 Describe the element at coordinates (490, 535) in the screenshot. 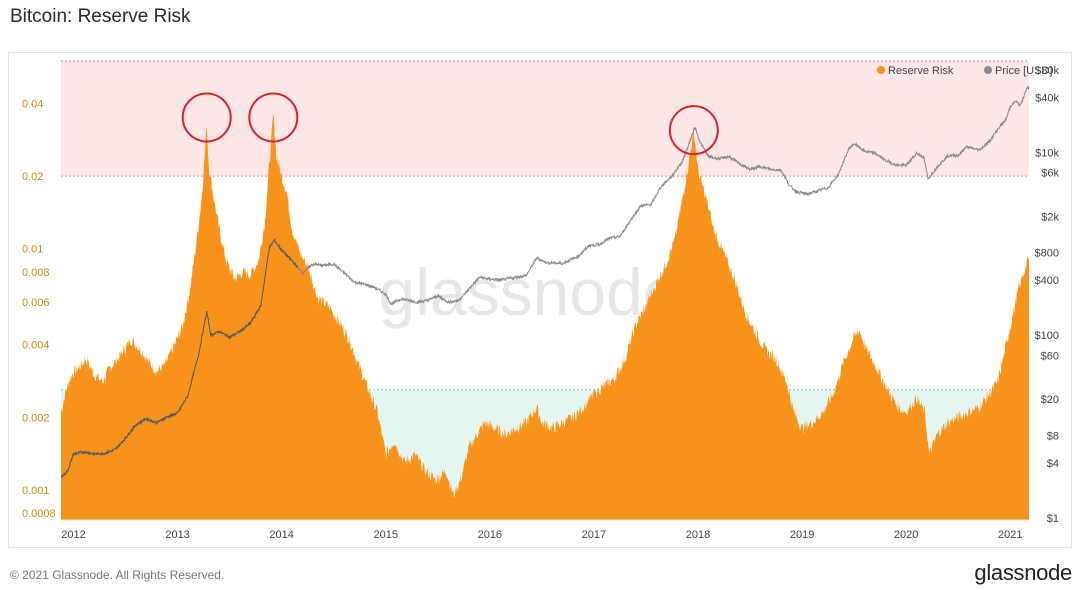

I see `x-tick-label: 2016` at that location.